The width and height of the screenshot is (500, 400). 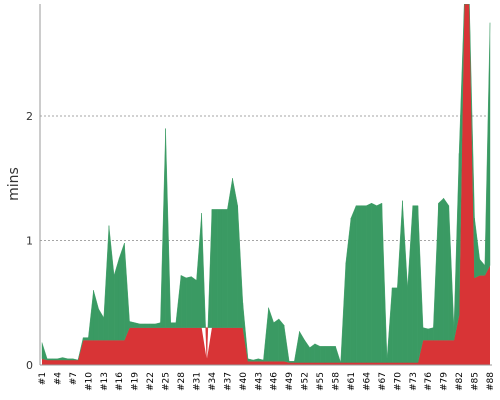 What do you see at coordinates (14, 184) in the screenshot?
I see `y-axis-label: mins` at bounding box center [14, 184].